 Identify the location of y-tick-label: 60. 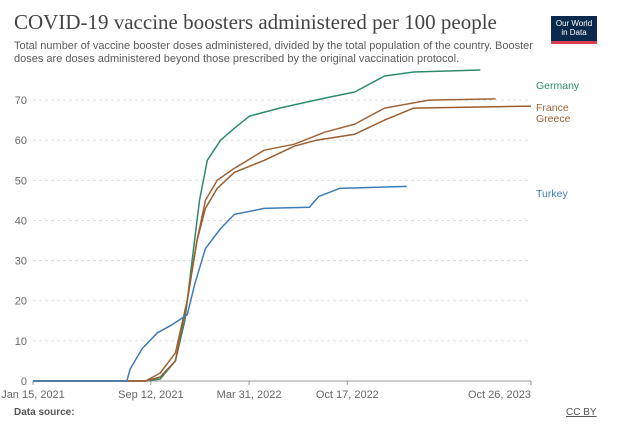
(21, 141).